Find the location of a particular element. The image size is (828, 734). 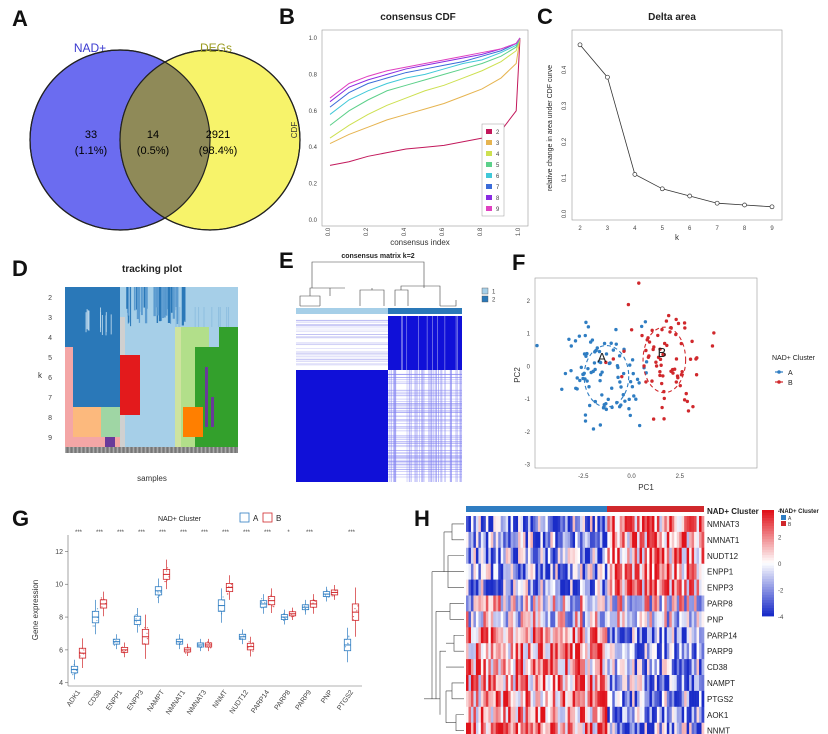

box-significance: *** is located at coordinates (163, 533).